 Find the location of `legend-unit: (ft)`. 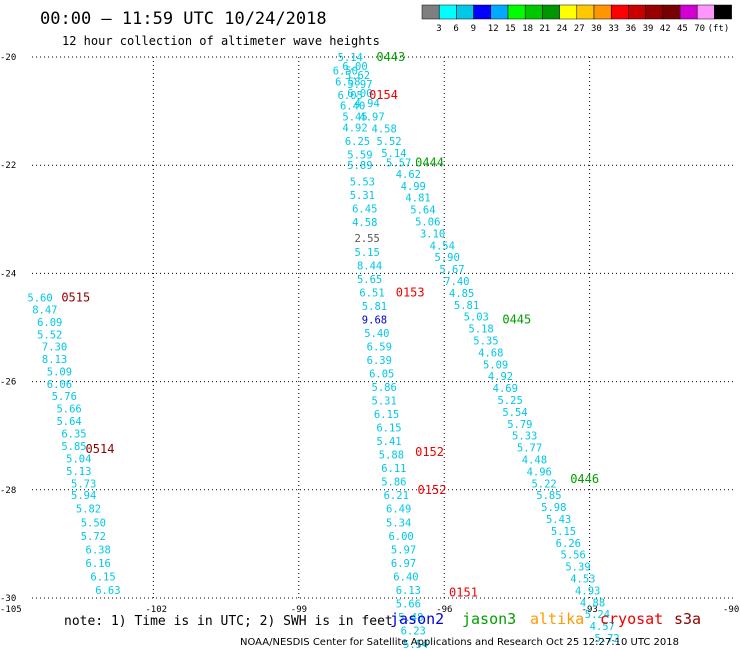

legend-unit: (ft) is located at coordinates (719, 29).